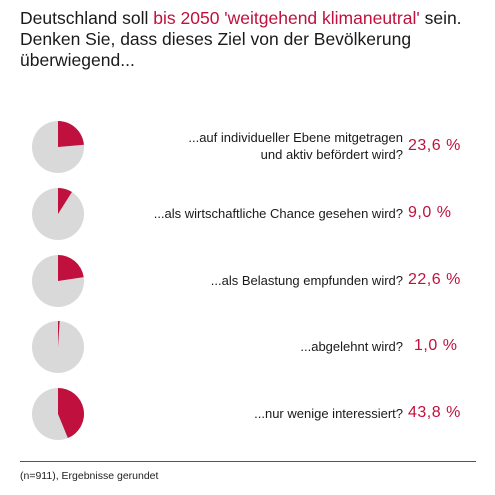 The height and width of the screenshot is (495, 495). I want to click on pie-row: ...nur wenige interessiert? 43,8 %, so click(247, 415).